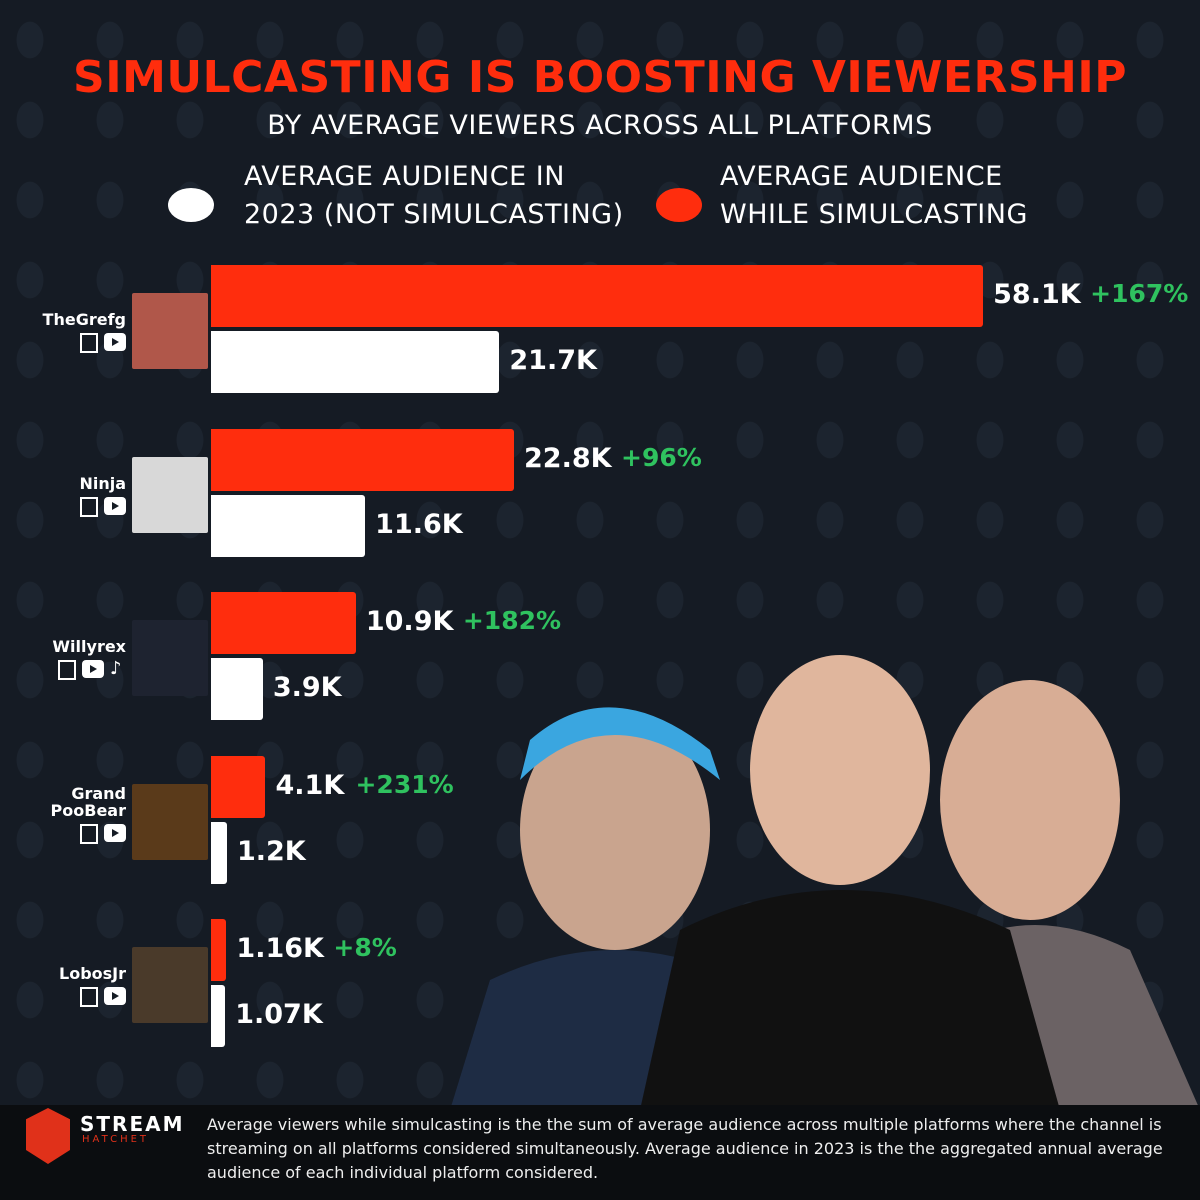 This screenshot has height=1200, width=1200. What do you see at coordinates (84, 319) in the screenshot?
I see `streamer-name: TheGrefg` at bounding box center [84, 319].